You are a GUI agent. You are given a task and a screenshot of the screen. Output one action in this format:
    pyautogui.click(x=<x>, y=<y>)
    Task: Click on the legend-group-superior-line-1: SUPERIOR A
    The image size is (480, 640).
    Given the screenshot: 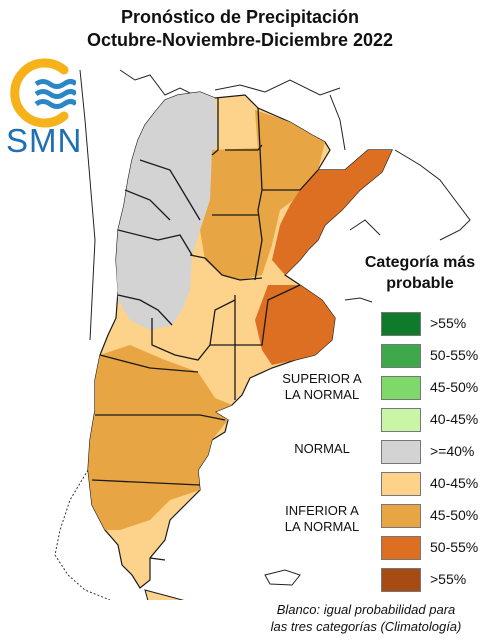 What is the action you would take?
    pyautogui.click(x=322, y=378)
    